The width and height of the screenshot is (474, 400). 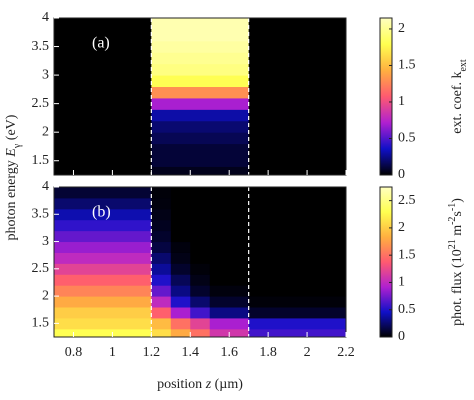 What do you see at coordinates (452, 244) in the screenshot?
I see `colorbar-label-part: 21` at bounding box center [452, 244].